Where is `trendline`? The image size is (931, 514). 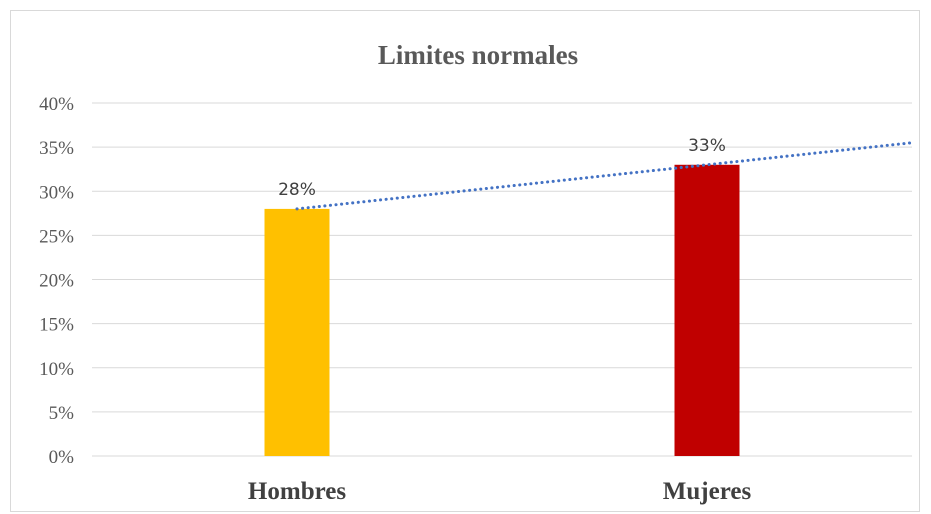
trendline is located at coordinates (604, 176).